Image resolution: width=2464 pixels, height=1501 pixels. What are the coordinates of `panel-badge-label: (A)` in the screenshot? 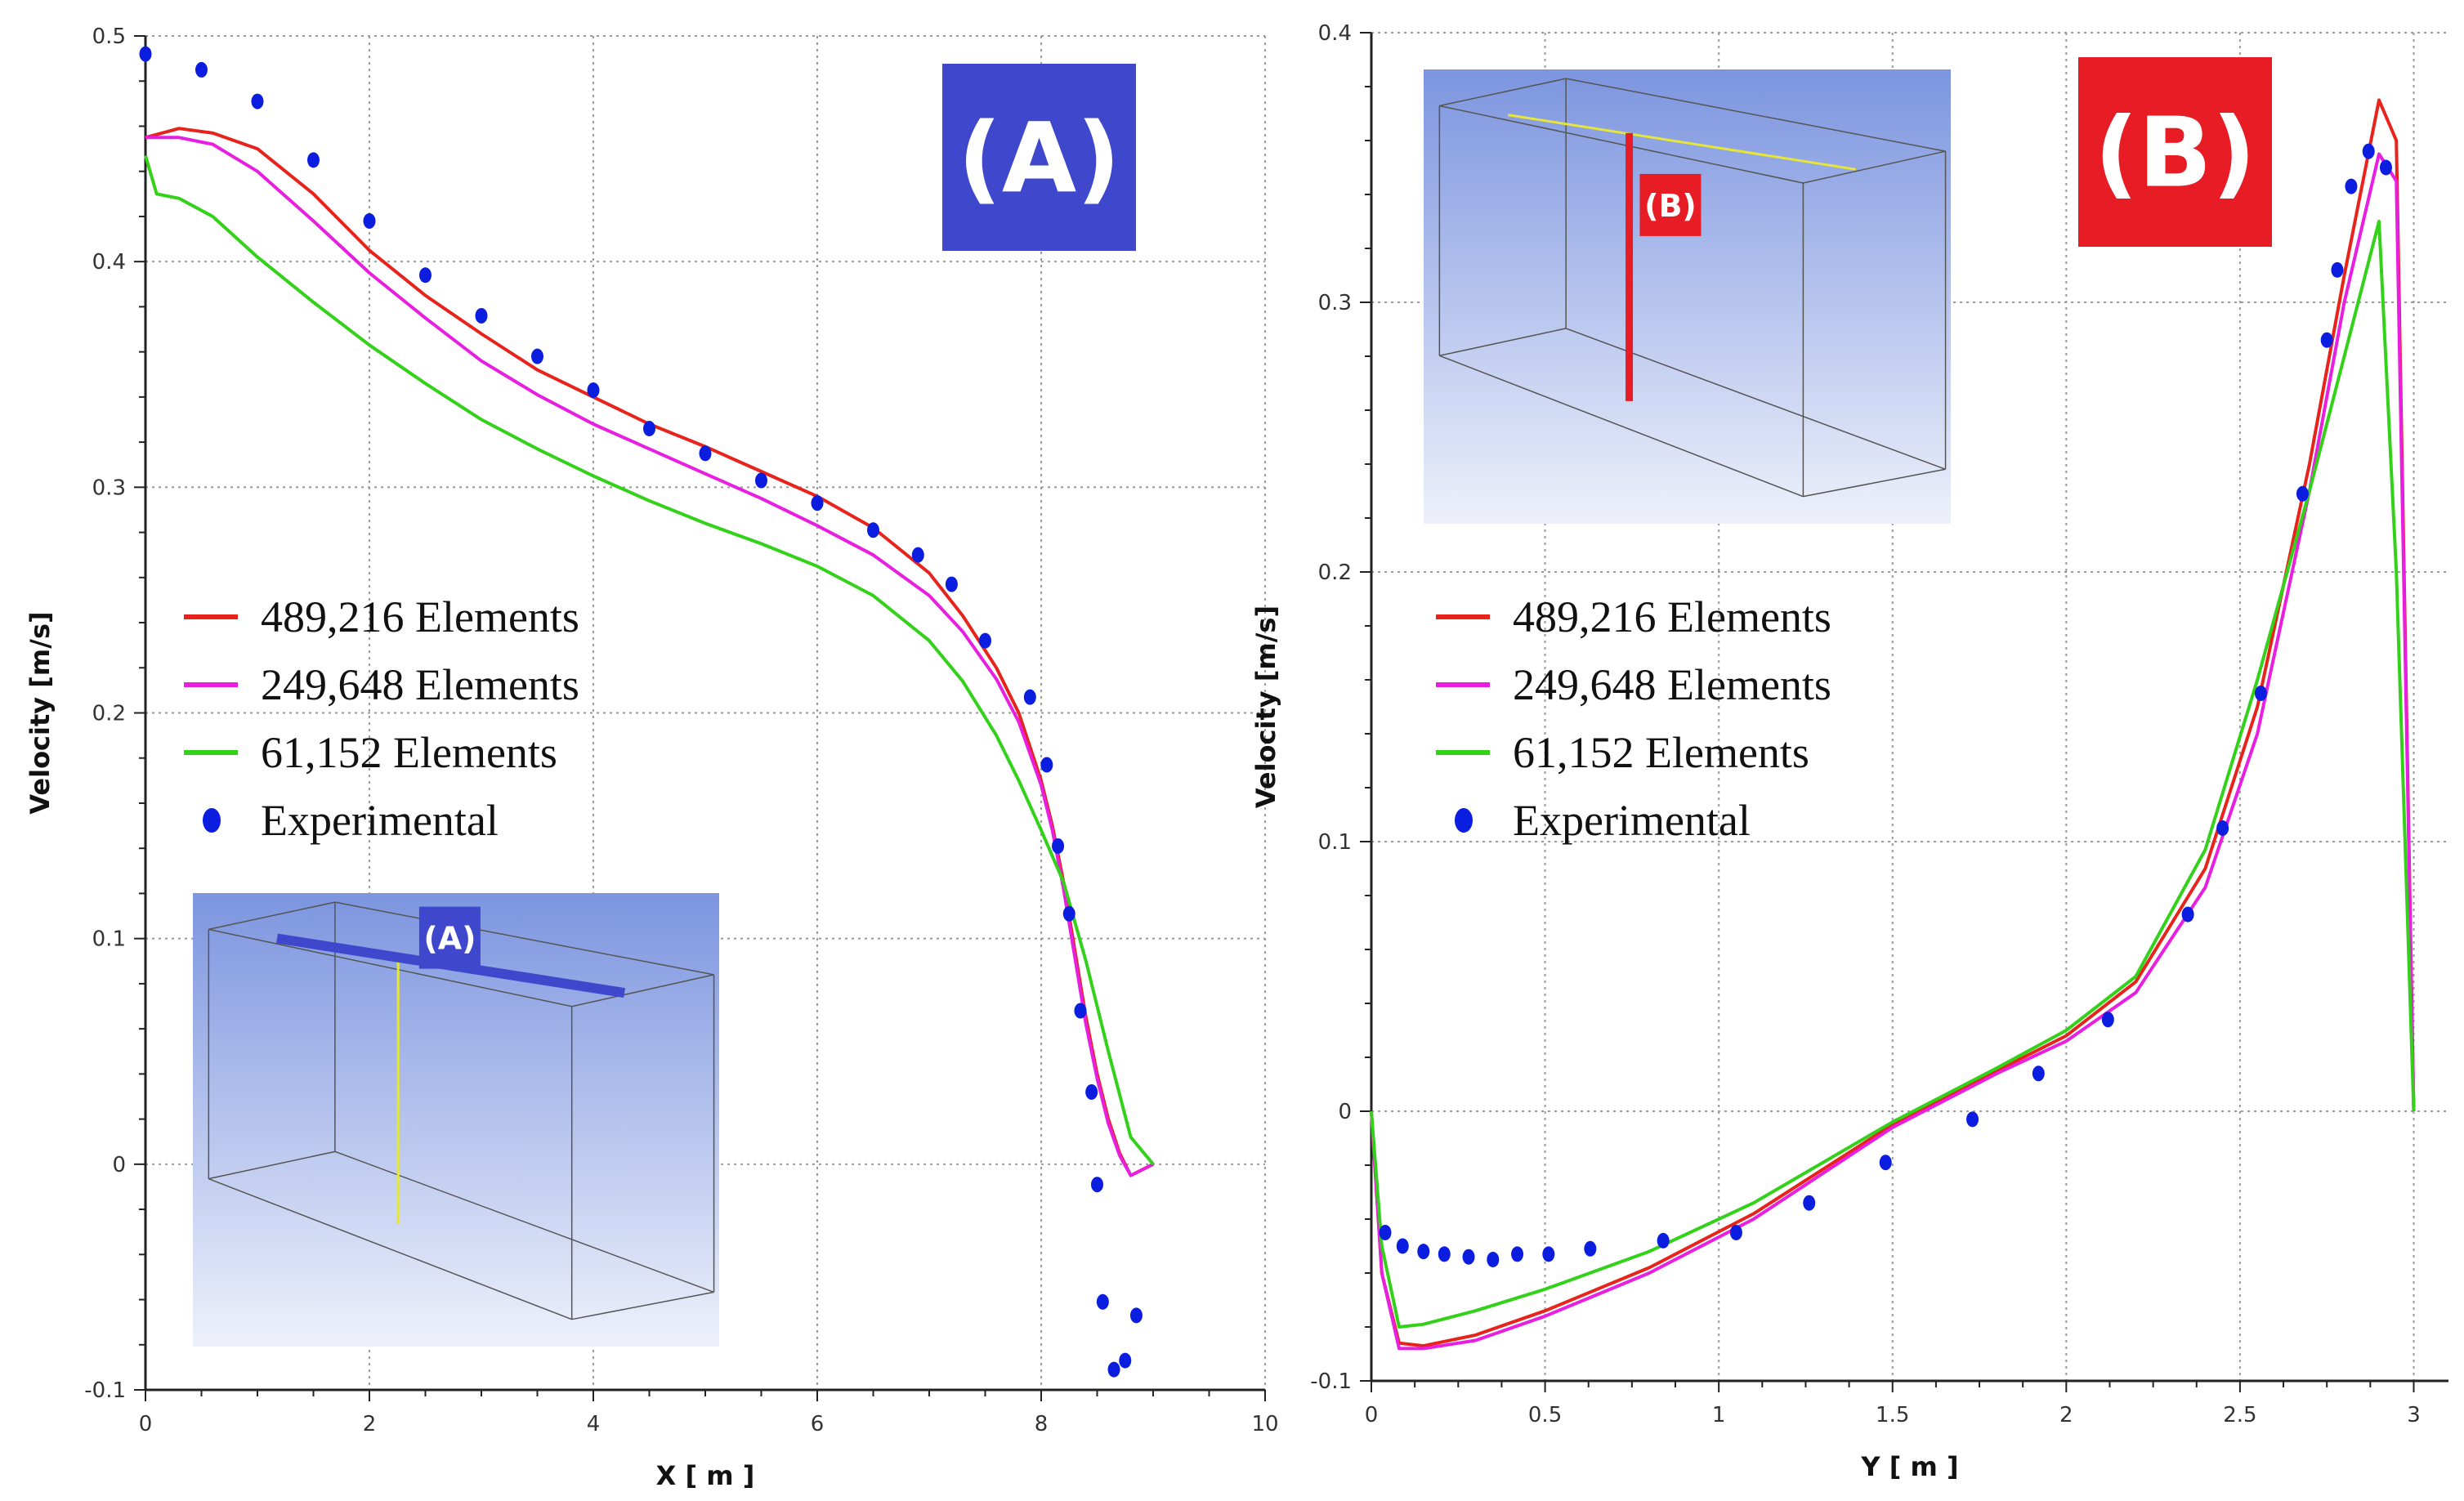 It's located at (1039, 157).